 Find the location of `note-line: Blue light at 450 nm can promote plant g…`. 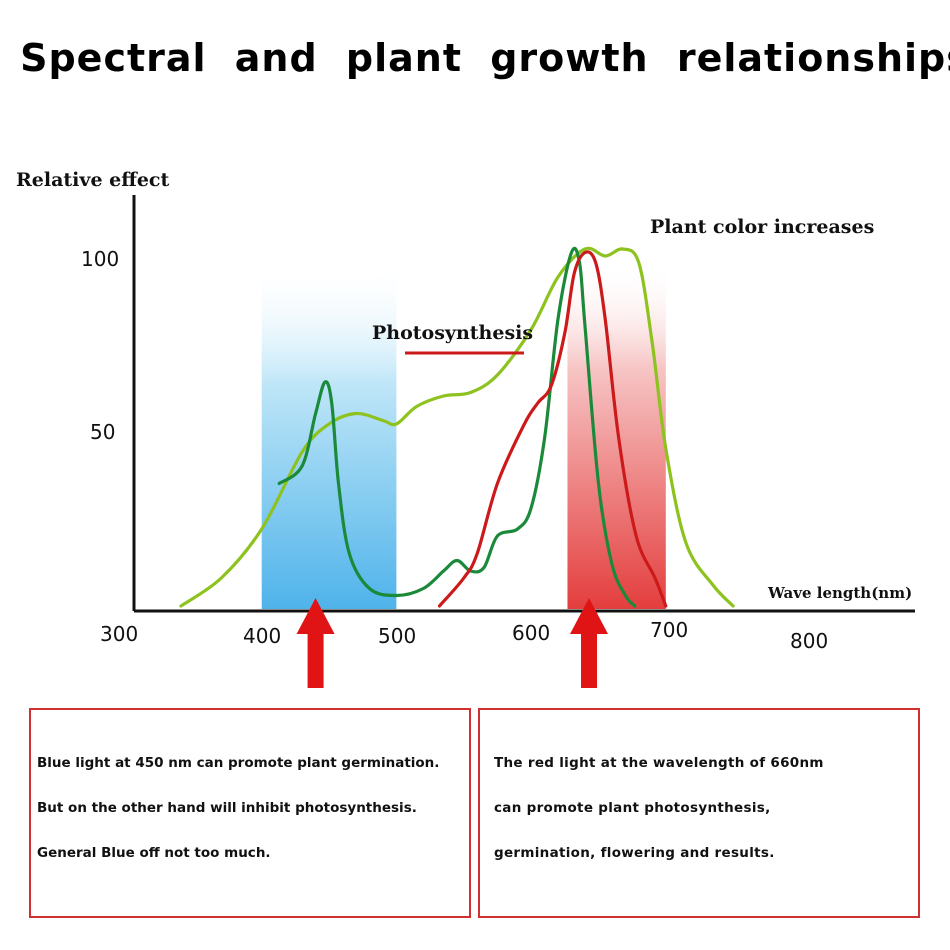

note-line: Blue light at 450 nm can promote plant g… is located at coordinates (238, 763).